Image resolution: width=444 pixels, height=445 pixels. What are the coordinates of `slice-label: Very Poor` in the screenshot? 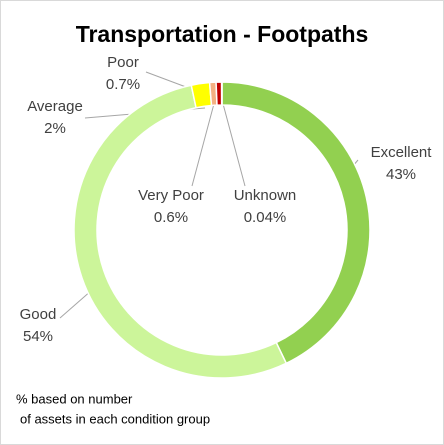 It's located at (171, 195).